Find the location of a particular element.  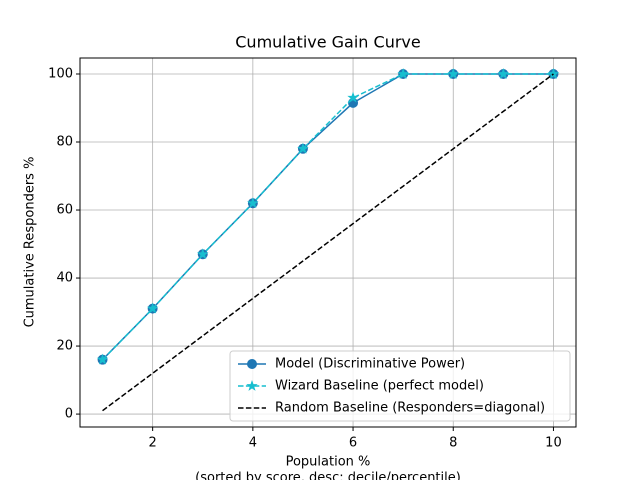

y-tick-label: 60 is located at coordinates (64, 210).